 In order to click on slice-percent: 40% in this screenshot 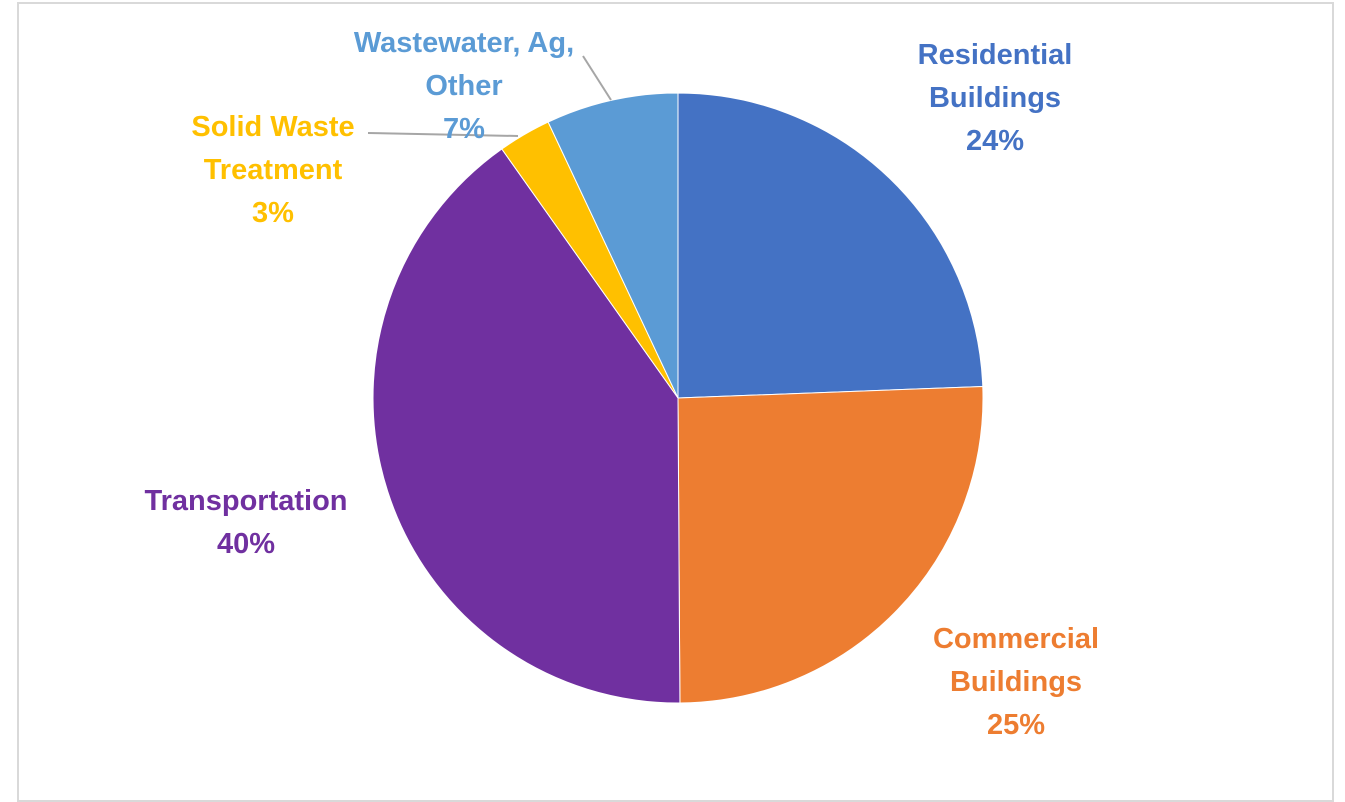, I will do `click(246, 544)`.